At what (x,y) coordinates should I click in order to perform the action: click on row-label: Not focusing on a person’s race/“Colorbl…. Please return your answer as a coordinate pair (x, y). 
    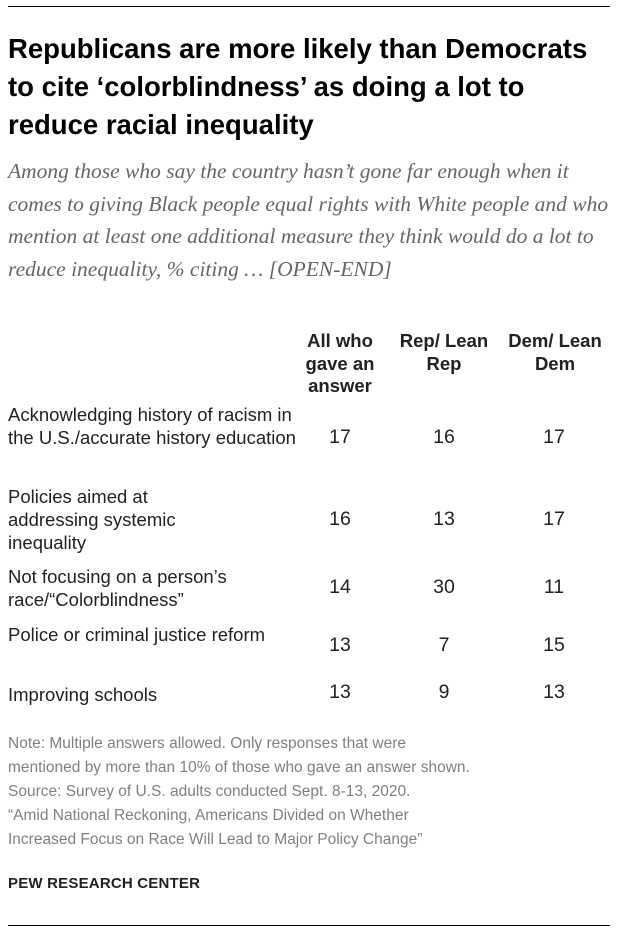
    Looking at the image, I should click on (117, 588).